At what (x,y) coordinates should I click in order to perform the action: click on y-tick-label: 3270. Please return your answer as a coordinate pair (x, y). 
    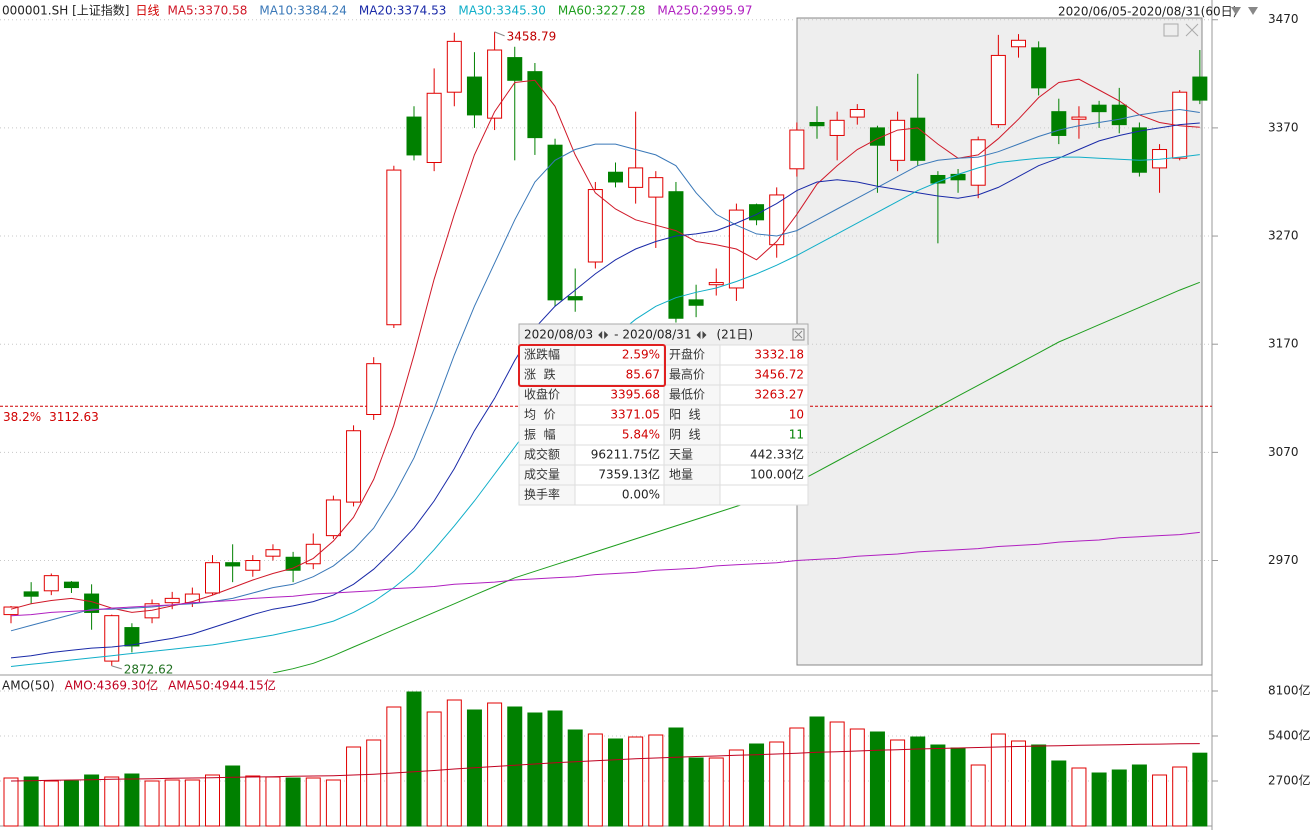
    Looking at the image, I should click on (1283, 236).